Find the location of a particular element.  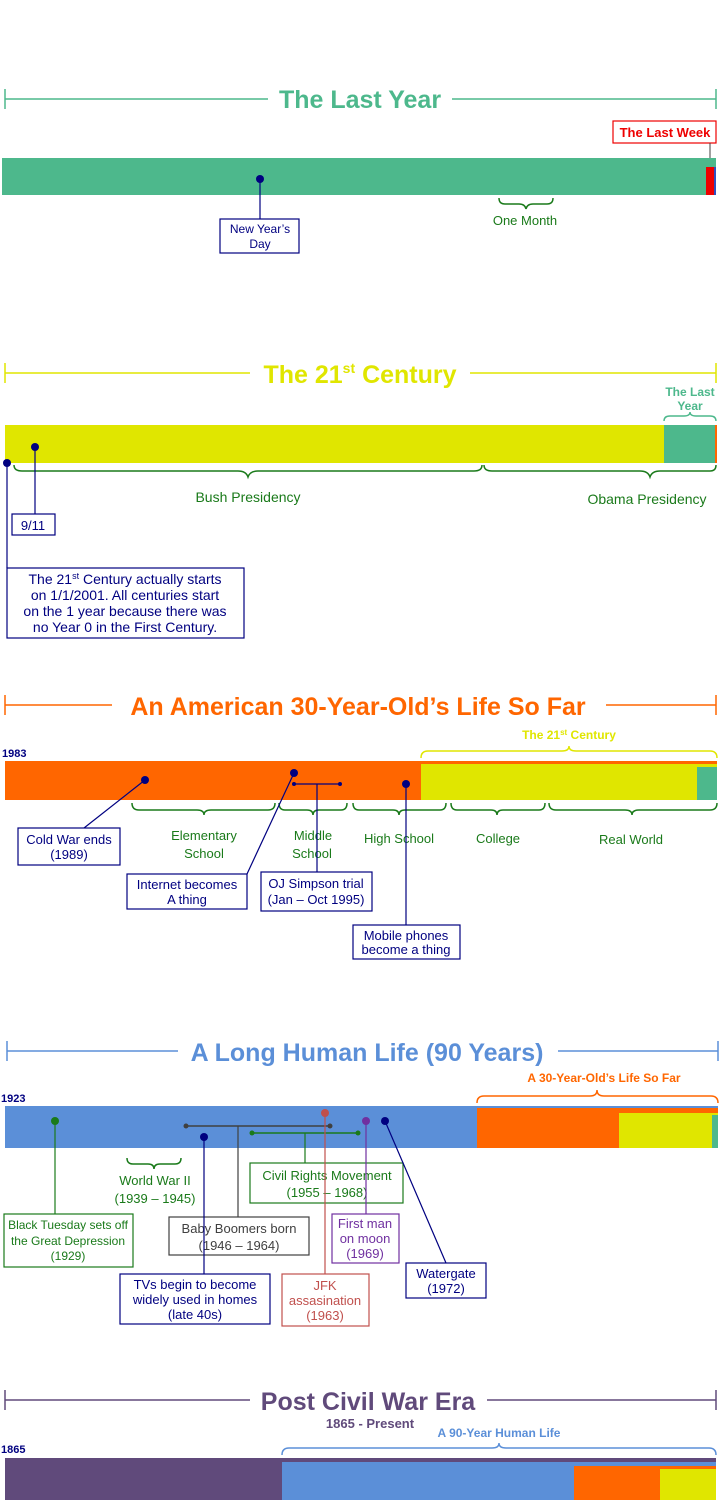

bar-last-week is located at coordinates (710, 181).